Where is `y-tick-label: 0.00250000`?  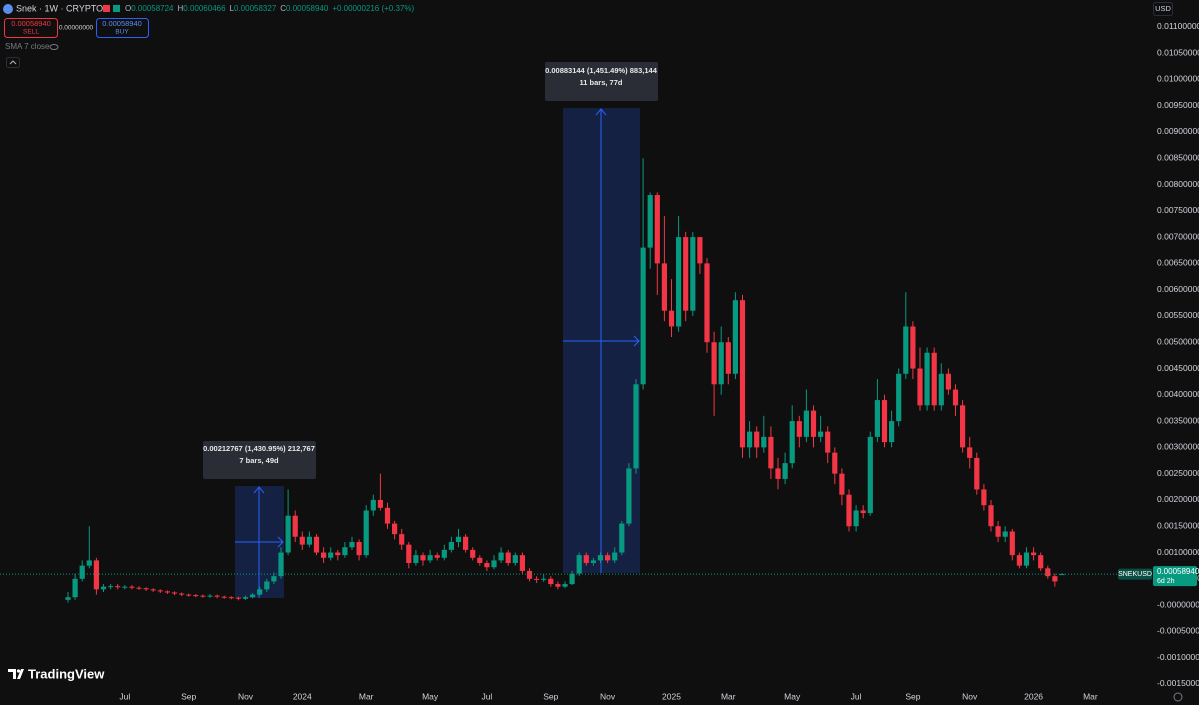
y-tick-label: 0.00250000 is located at coordinates (1178, 473).